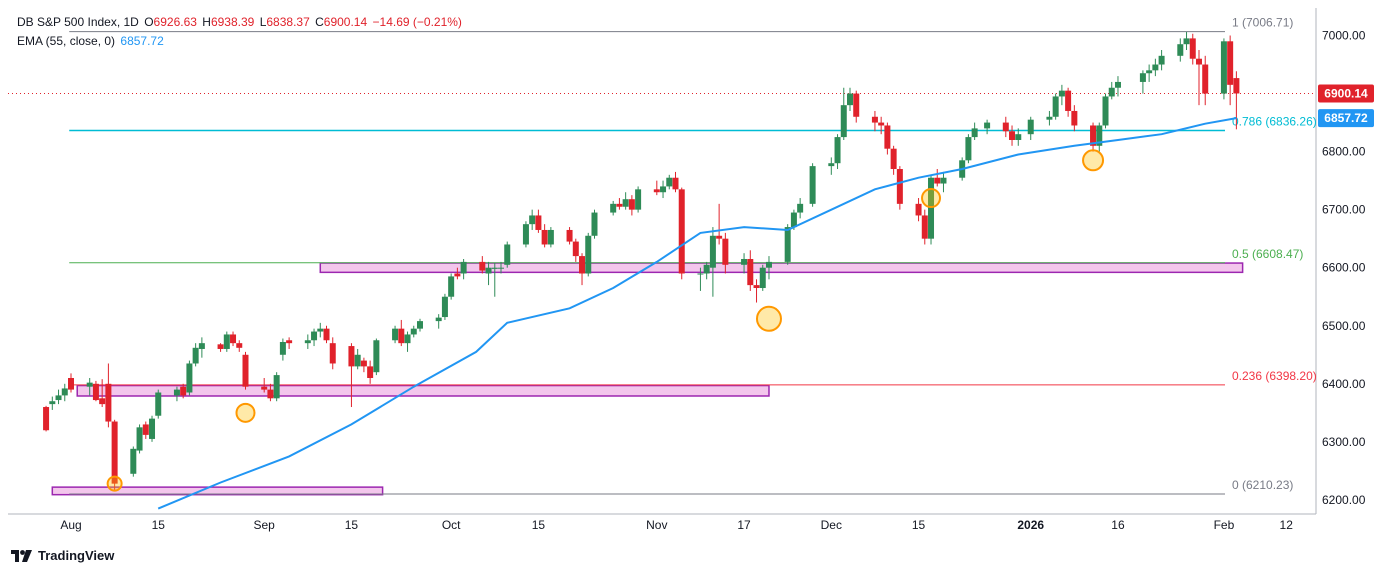 The height and width of the screenshot is (575, 1388). I want to click on price-tick-label: 6700.00, so click(1344, 210).